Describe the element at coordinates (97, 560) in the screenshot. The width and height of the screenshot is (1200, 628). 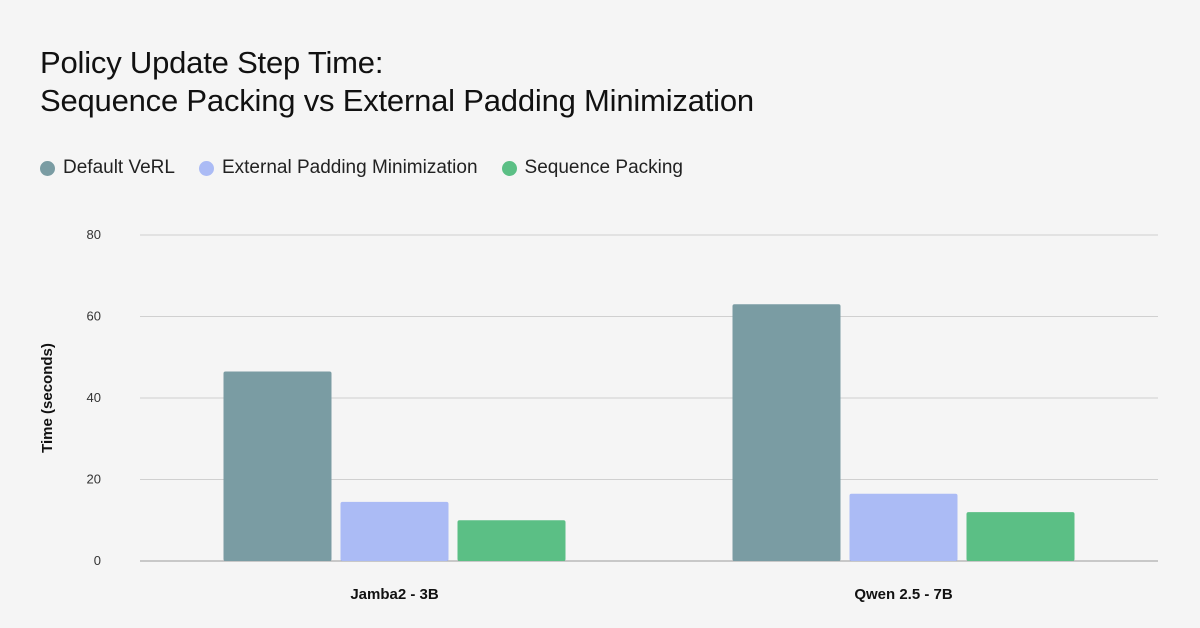
I see `y-tick-label-0: 0` at that location.